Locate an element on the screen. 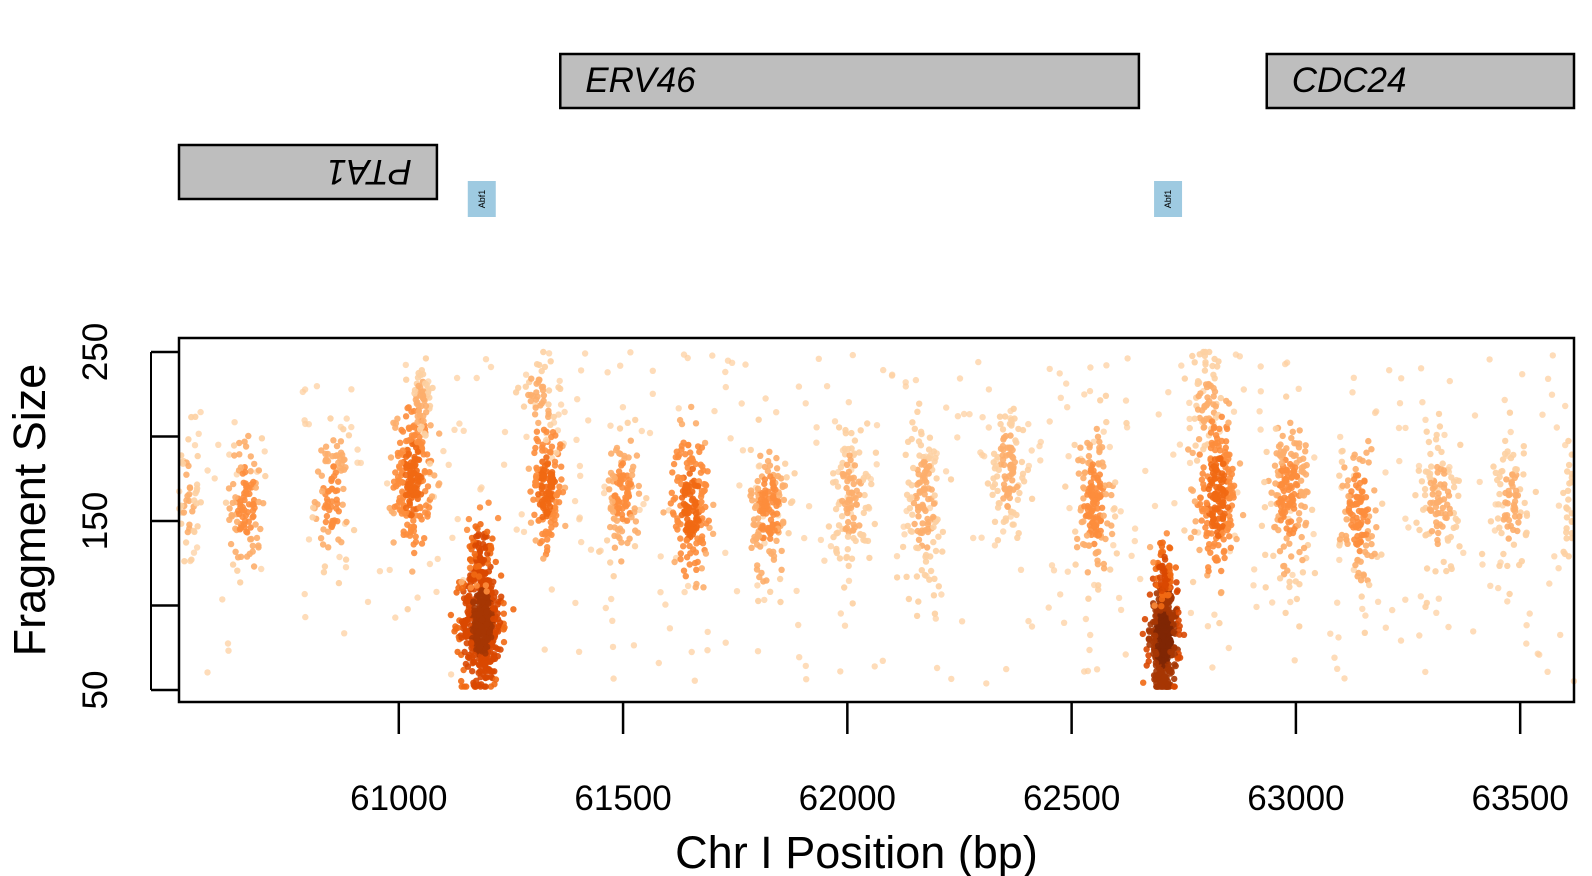  x-tick-label: 62000 is located at coordinates (847, 798).